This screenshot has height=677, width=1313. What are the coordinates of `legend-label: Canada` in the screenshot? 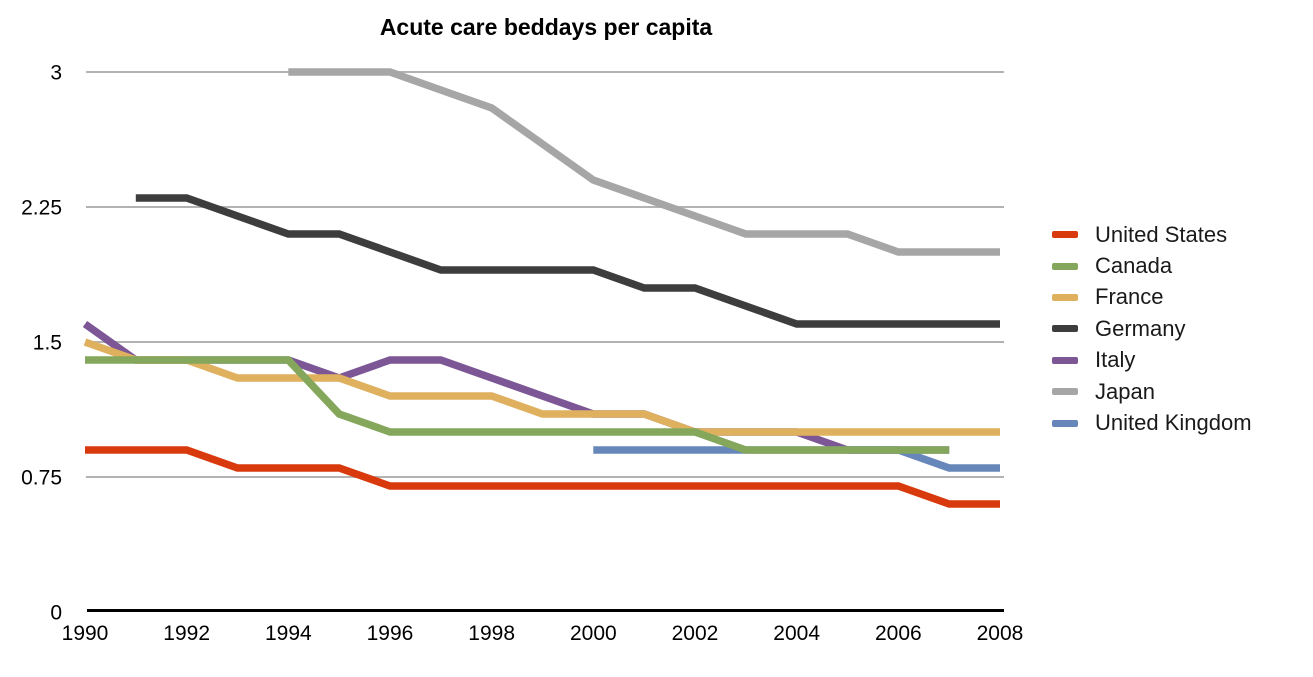 It's located at (1134, 266).